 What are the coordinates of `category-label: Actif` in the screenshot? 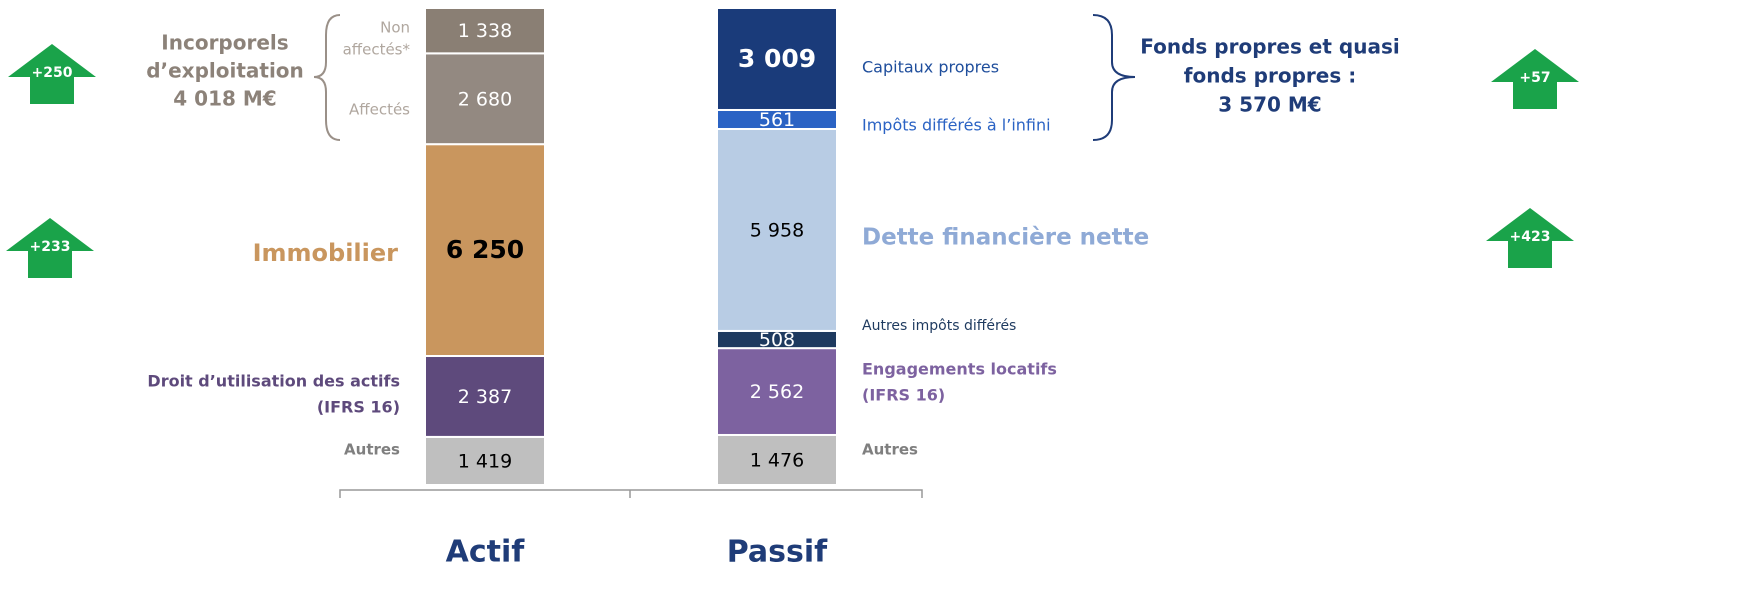 It's located at (486, 552).